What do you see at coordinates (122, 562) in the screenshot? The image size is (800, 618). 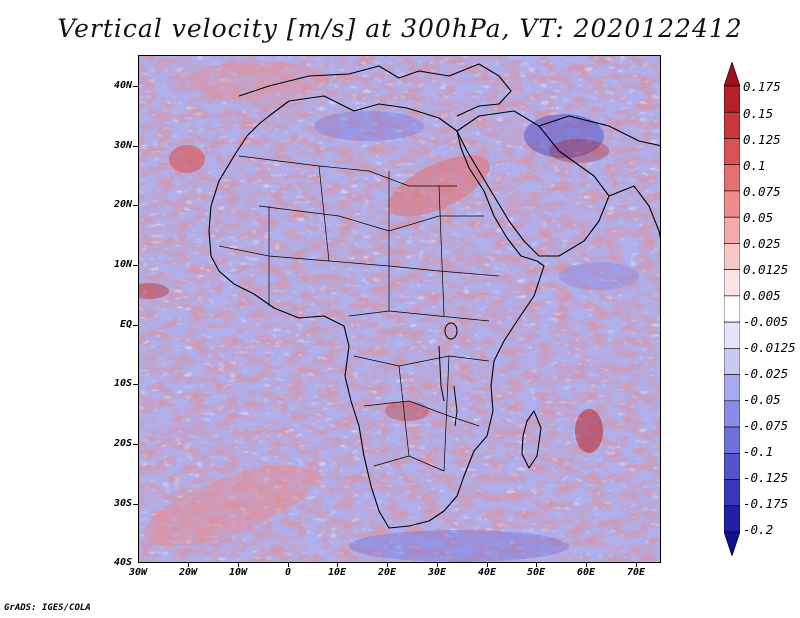 I see `y-tick-label: 40S` at bounding box center [122, 562].